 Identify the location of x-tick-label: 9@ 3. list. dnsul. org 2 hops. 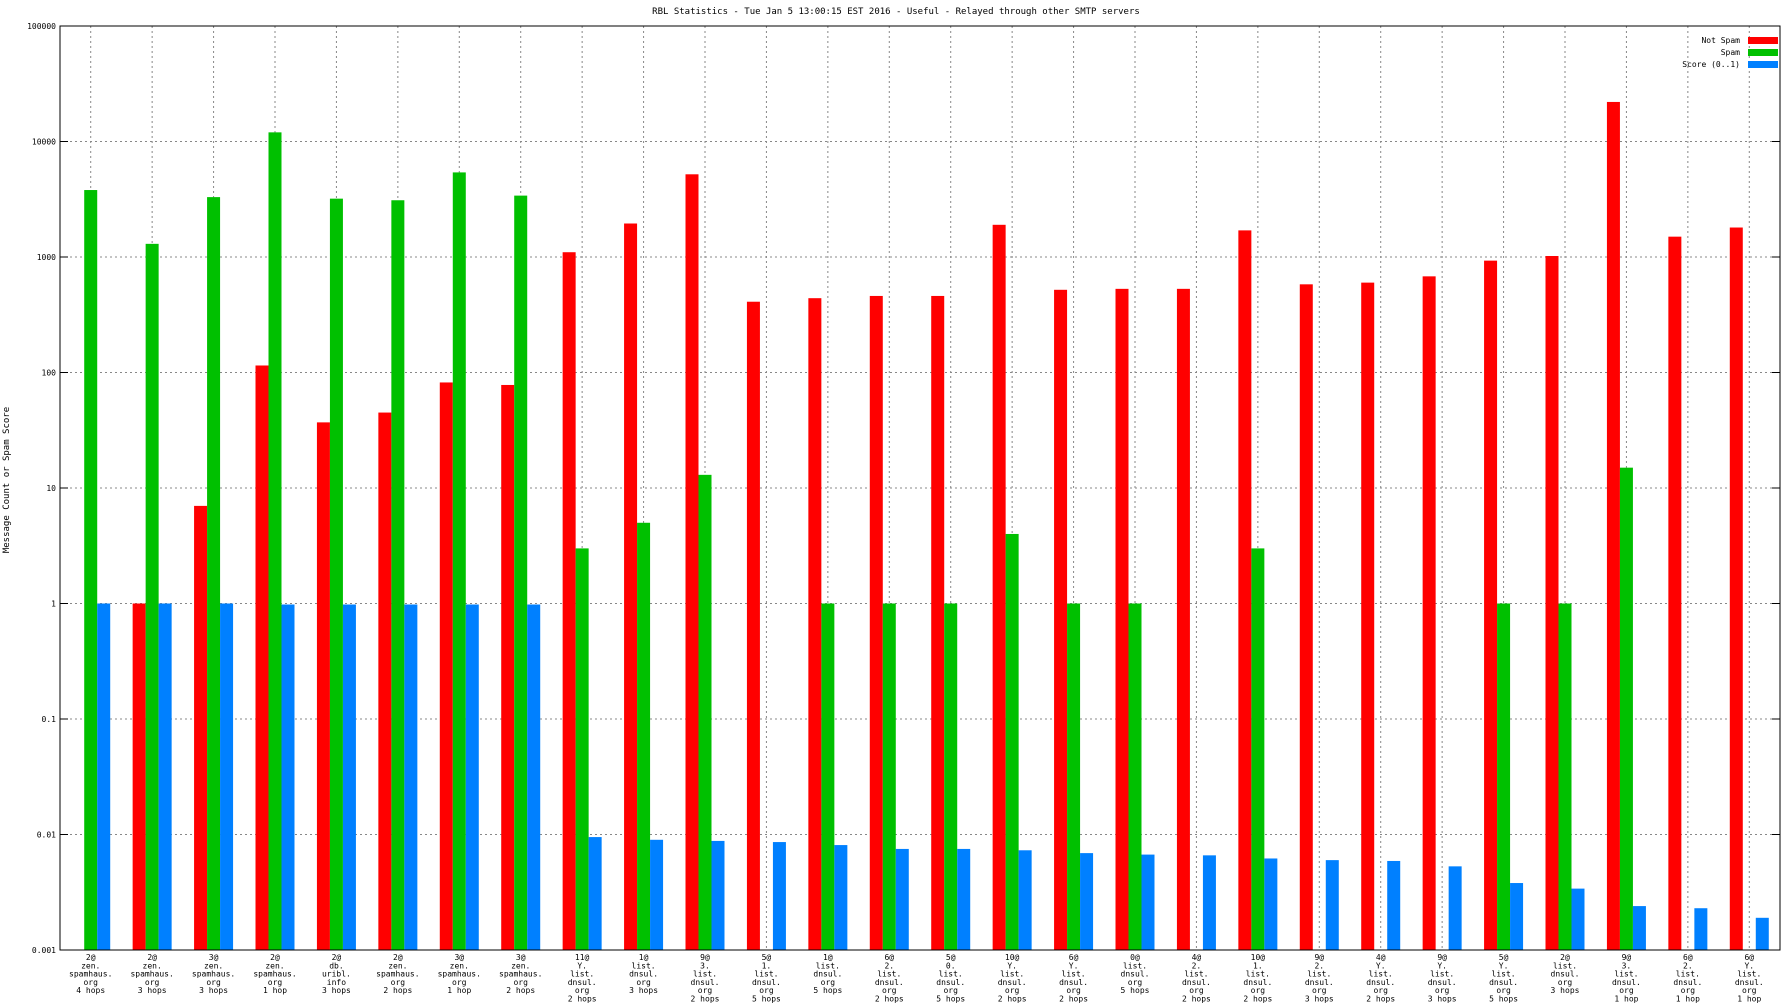
(705, 978).